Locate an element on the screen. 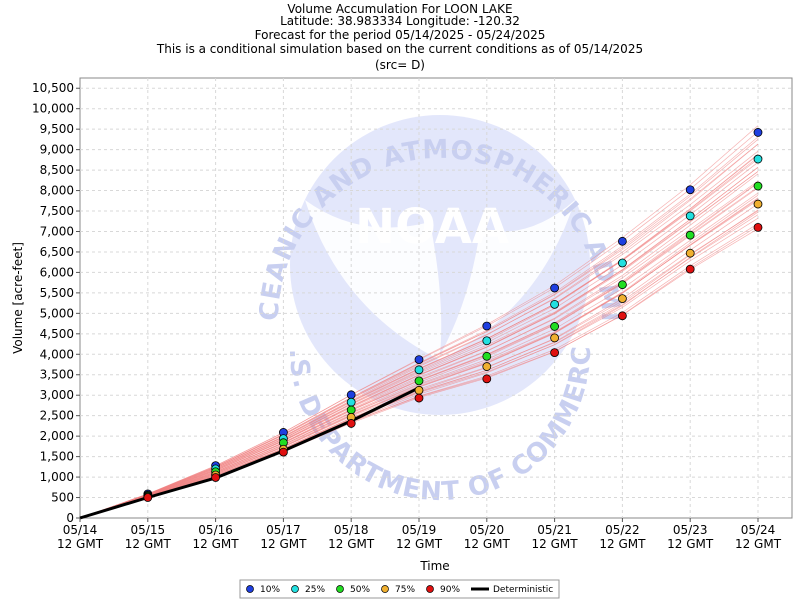 The width and height of the screenshot is (800, 600). y-tick-label: 2,500 is located at coordinates (57, 416).